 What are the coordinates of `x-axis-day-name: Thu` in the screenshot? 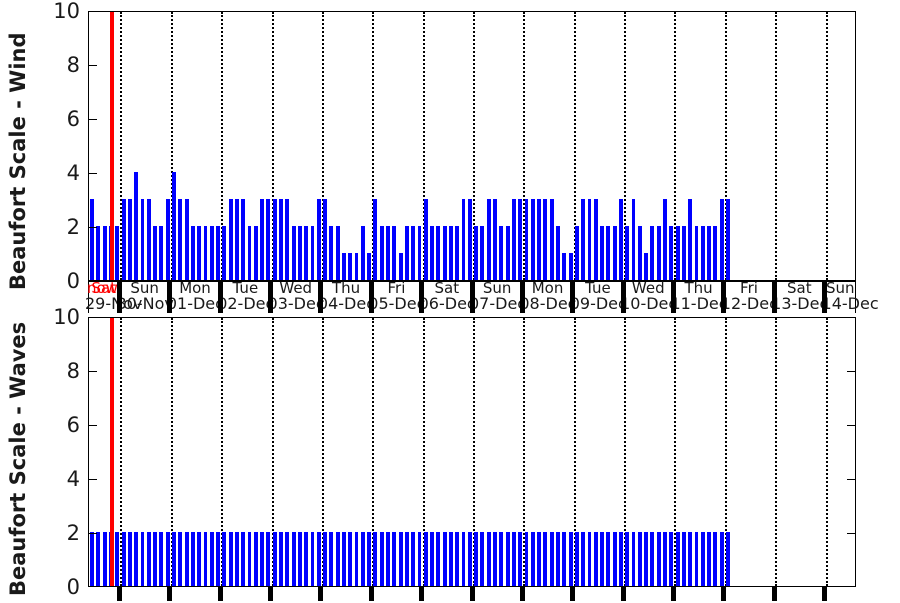 It's located at (346, 288).